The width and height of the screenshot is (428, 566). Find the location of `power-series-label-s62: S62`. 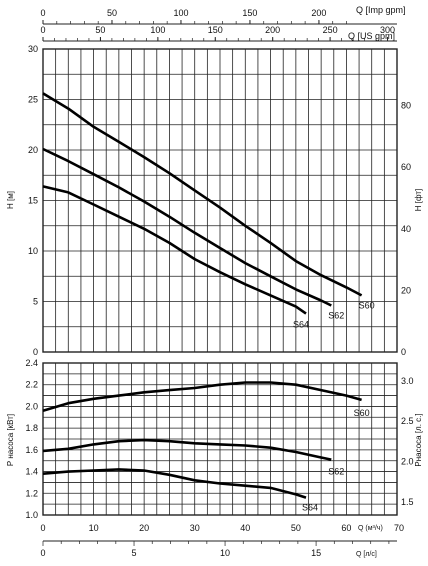

power-series-label-s62: S62 is located at coordinates (336, 472).